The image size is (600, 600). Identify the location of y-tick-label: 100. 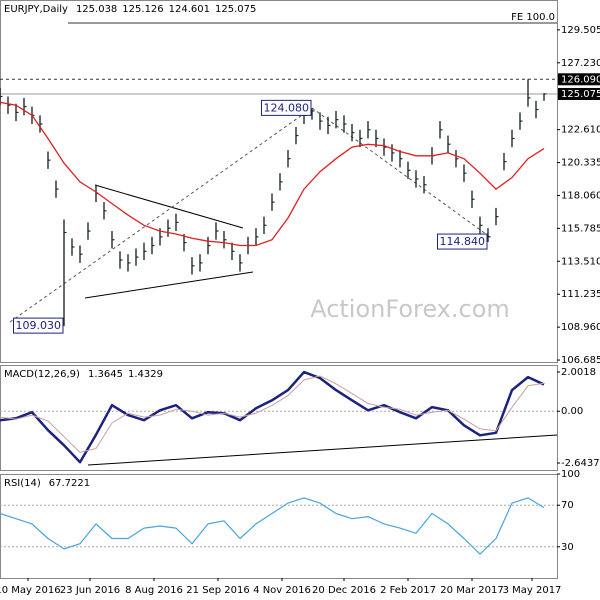
(570, 474).